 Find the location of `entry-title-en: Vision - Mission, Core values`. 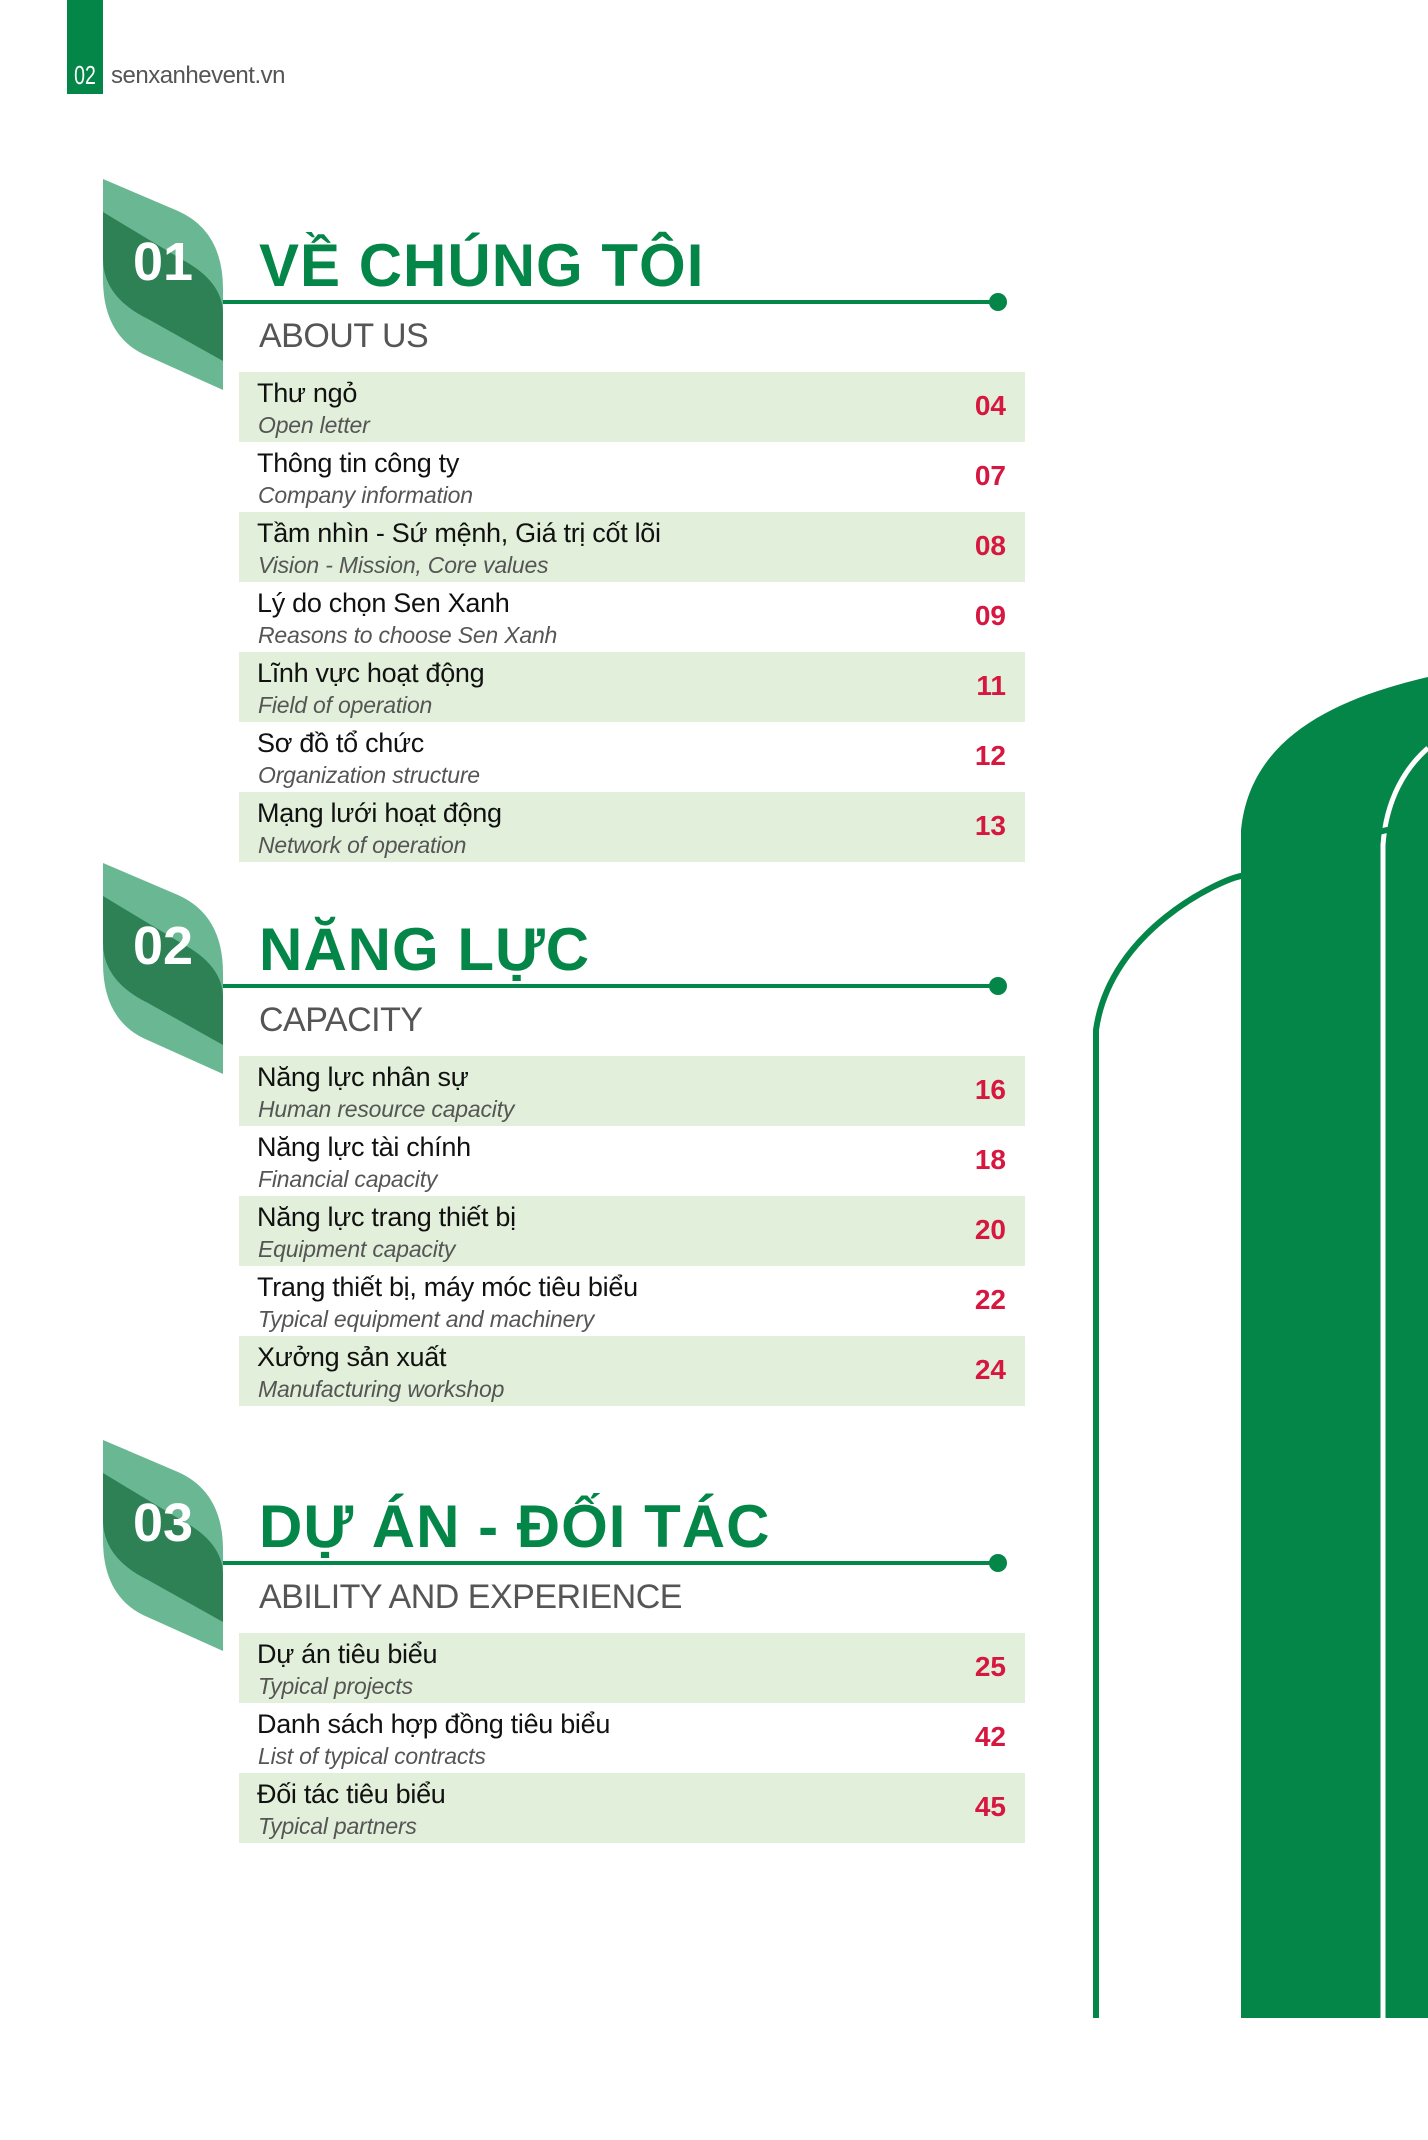

entry-title-en: Vision - Mission, Core values is located at coordinates (403, 565).